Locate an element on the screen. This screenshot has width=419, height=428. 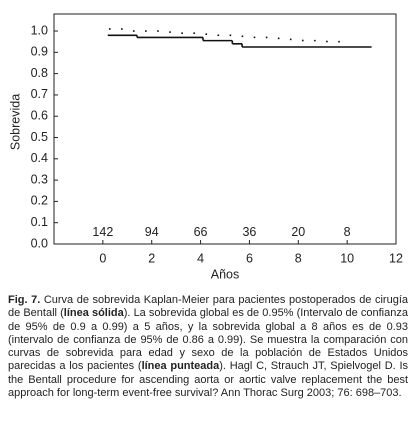
at-risk-label: 142 is located at coordinates (102, 232).